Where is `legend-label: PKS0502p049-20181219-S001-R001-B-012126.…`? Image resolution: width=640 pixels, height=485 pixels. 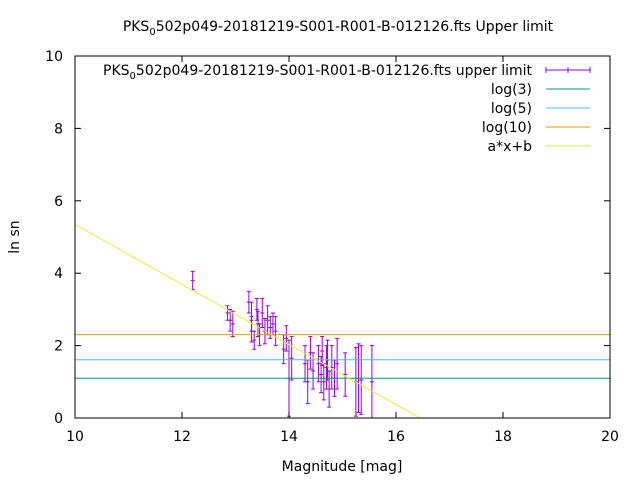
legend-label: PKS0502p049-20181219-S001-R001-B-012126.… is located at coordinates (317, 72).